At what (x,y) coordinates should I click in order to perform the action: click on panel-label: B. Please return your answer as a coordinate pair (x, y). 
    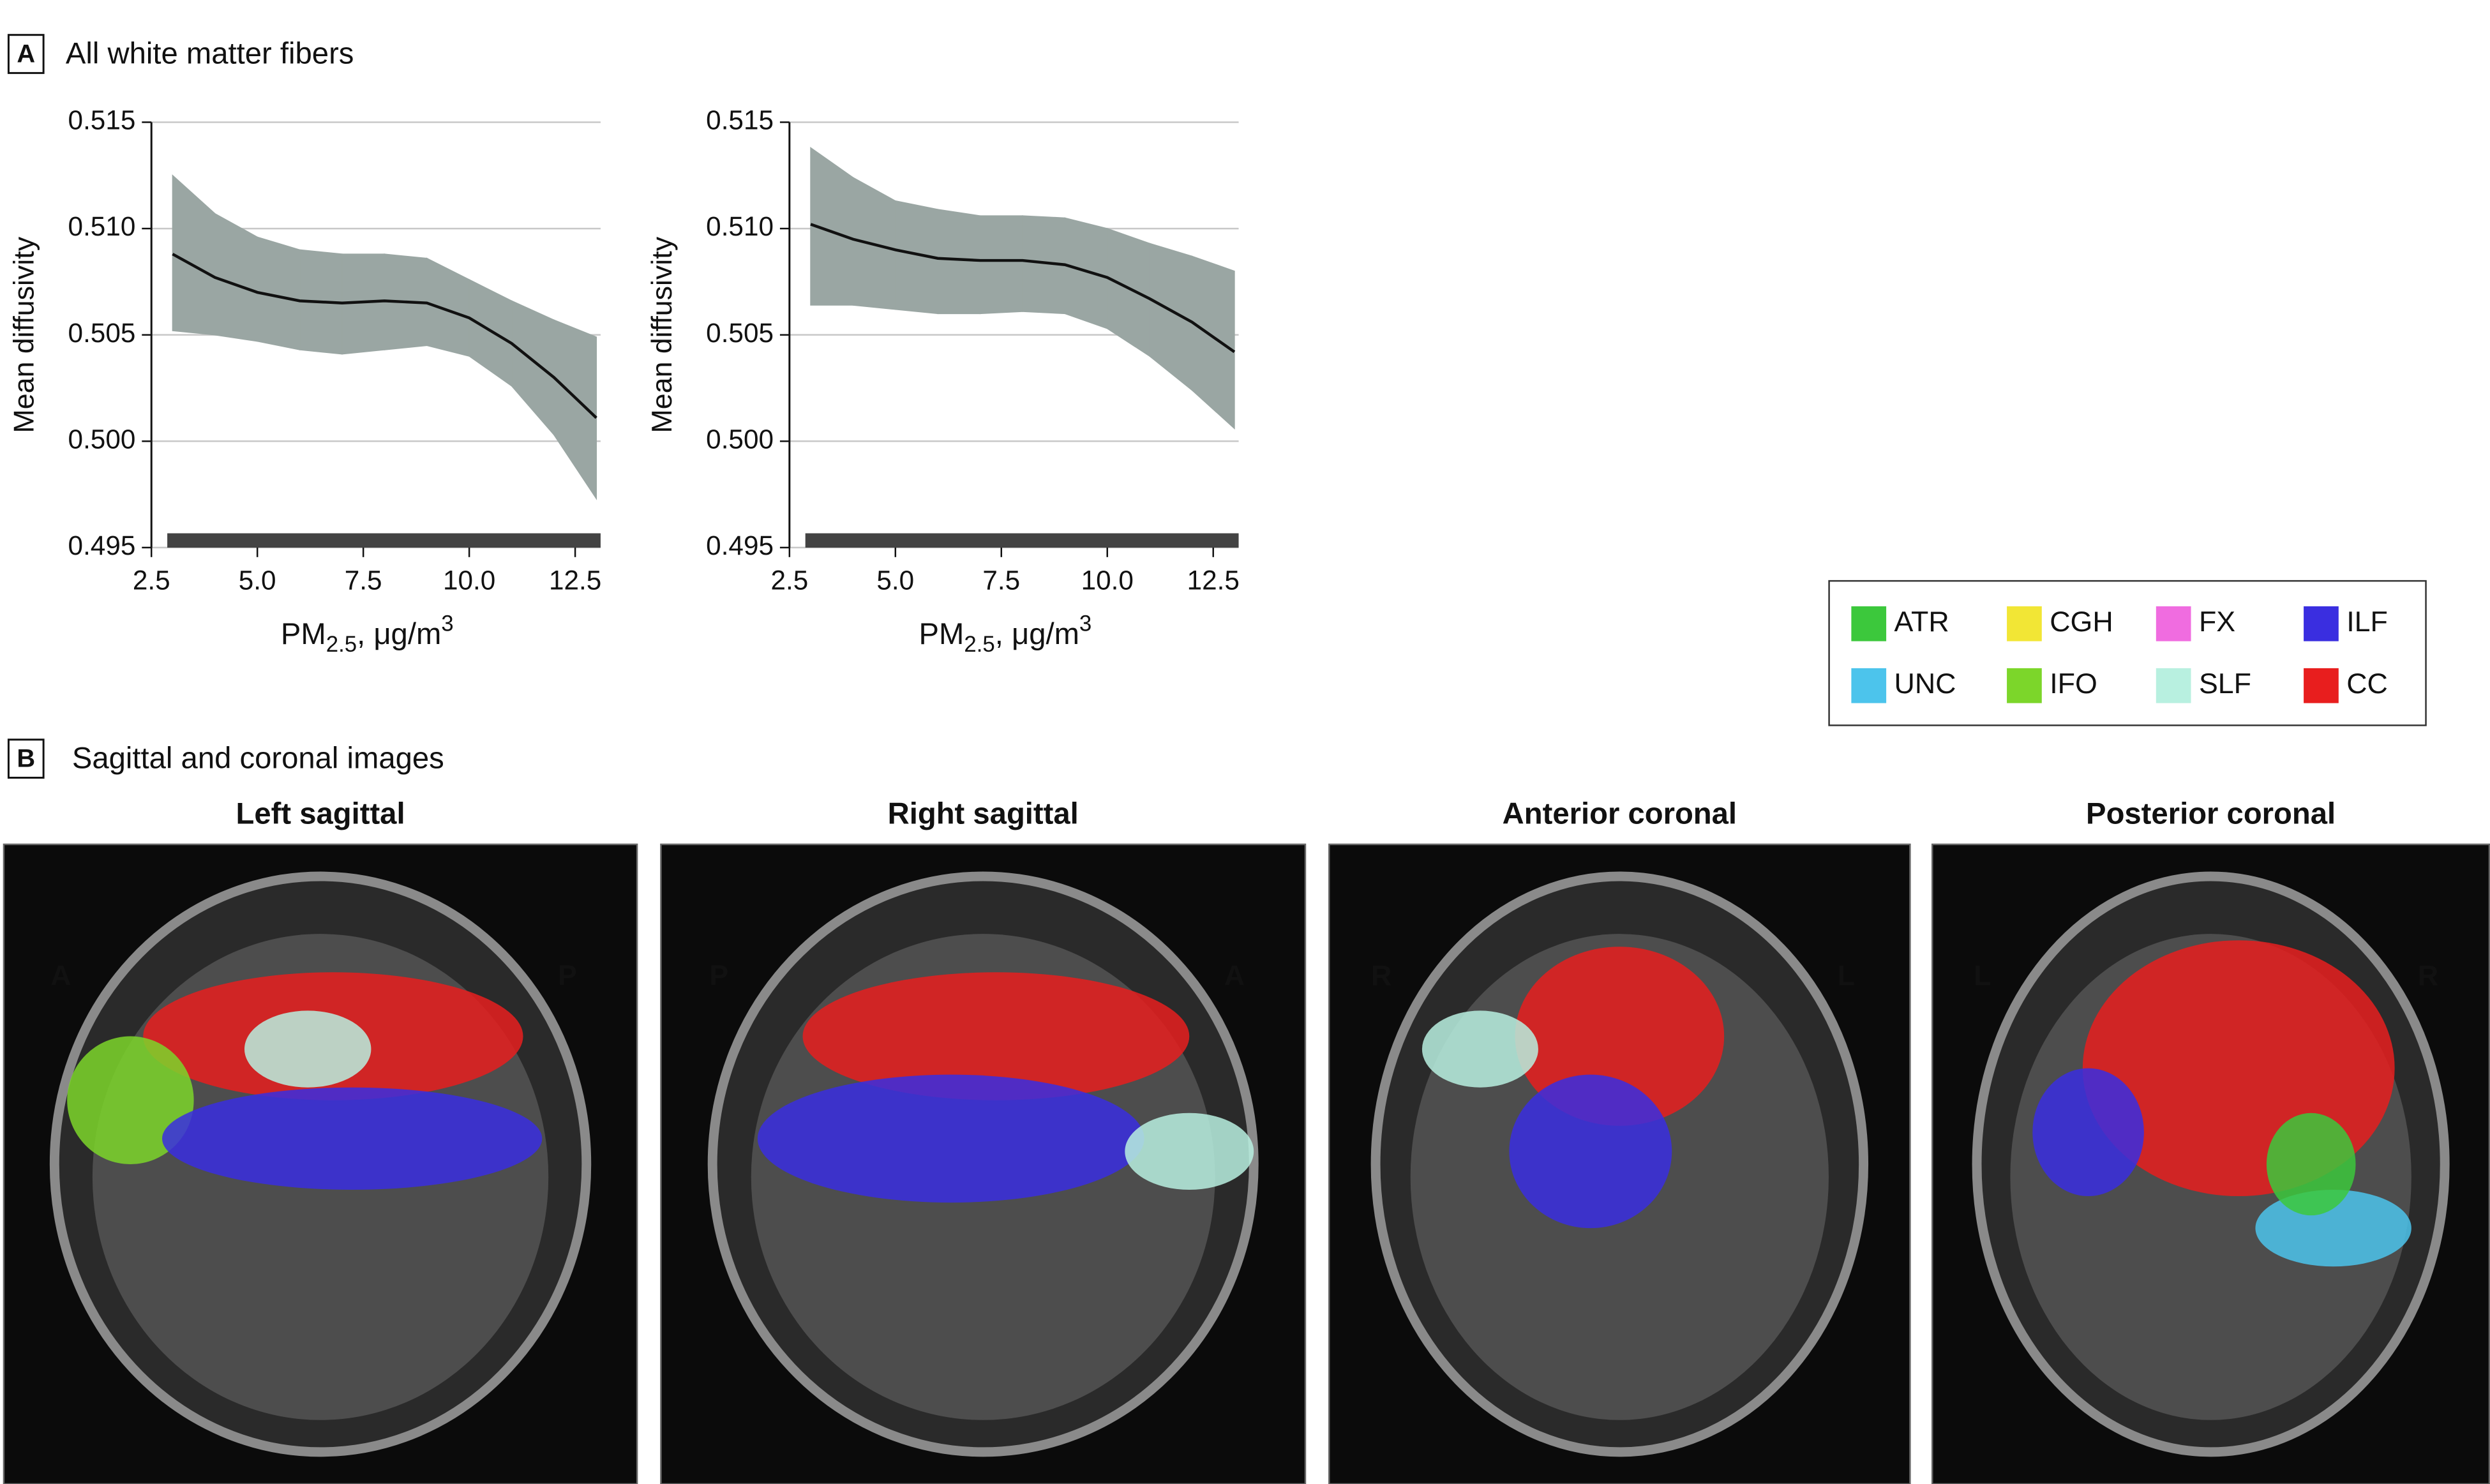
    Looking at the image, I should click on (26, 759).